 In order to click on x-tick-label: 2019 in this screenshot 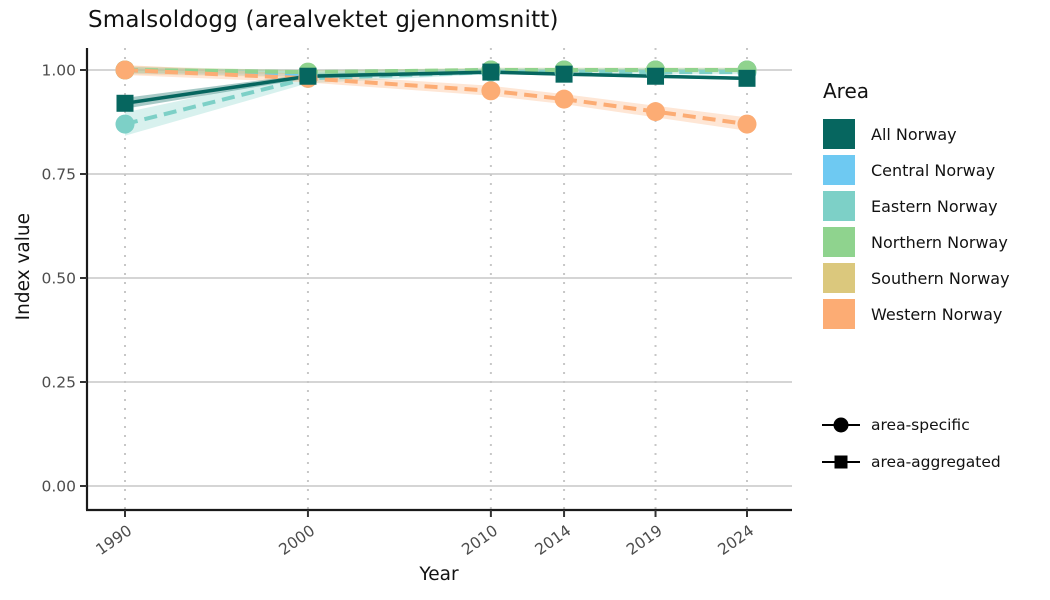, I will do `click(644, 540)`.